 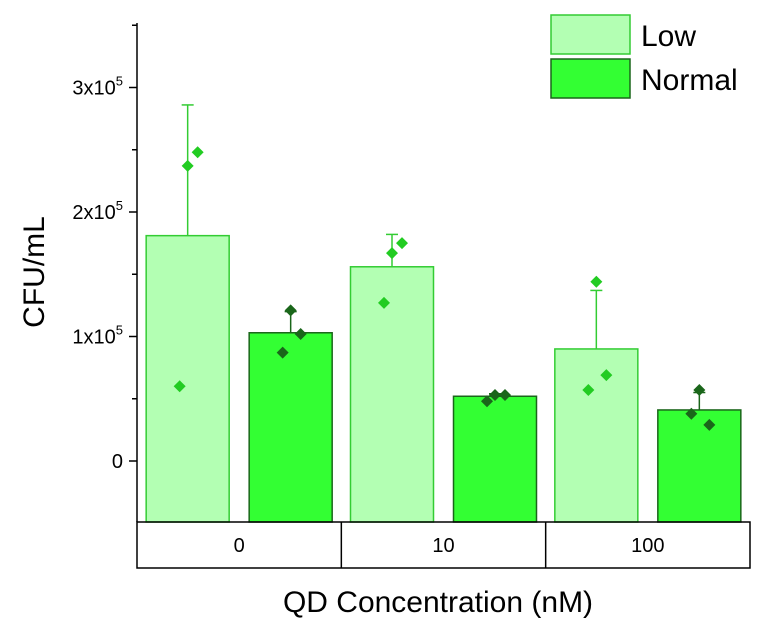 What do you see at coordinates (97, 87) in the screenshot?
I see `y-tick-label: 3x10⁵` at bounding box center [97, 87].